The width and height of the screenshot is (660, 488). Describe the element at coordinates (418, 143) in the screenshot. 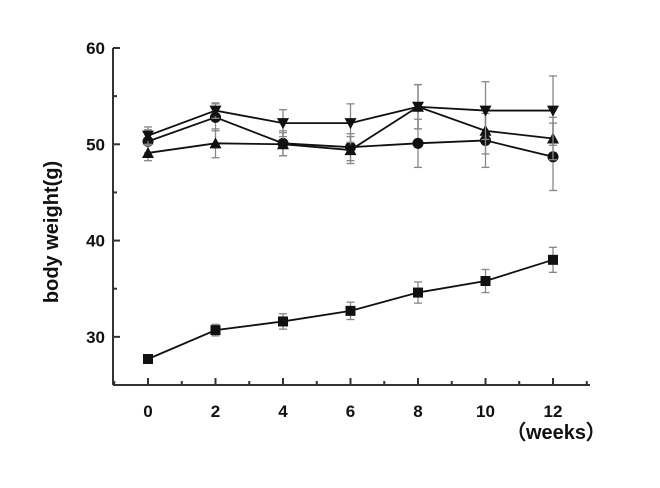

I see `data-point-circle` at that location.